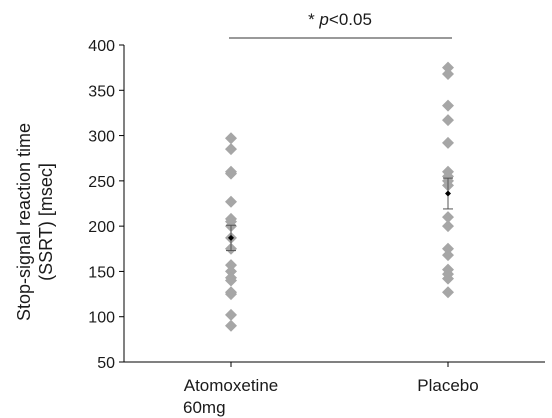 The width and height of the screenshot is (552, 418). I want to click on mean-markers, so click(339, 214).